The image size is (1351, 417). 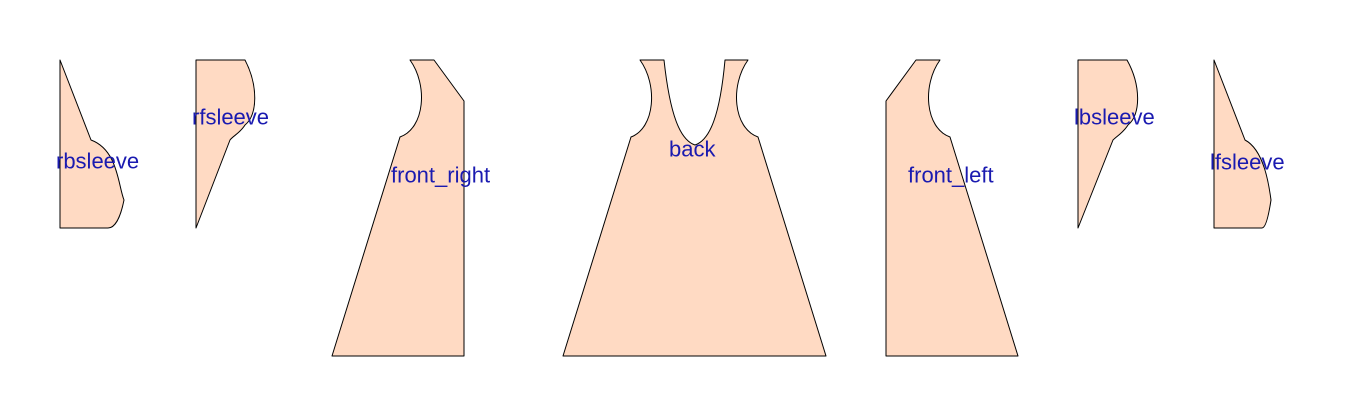 What do you see at coordinates (225, 144) in the screenshot?
I see `rfsleeve-shape` at bounding box center [225, 144].